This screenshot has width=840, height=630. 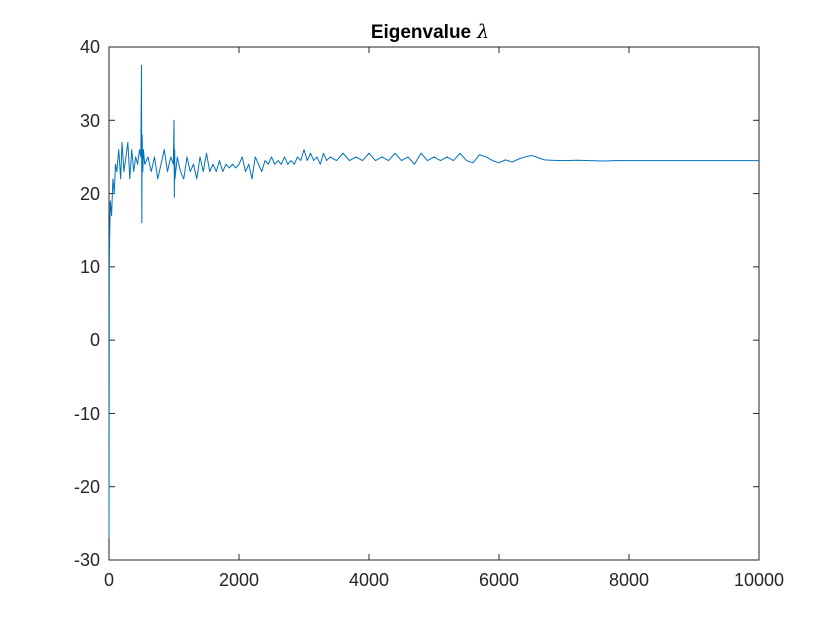 What do you see at coordinates (87, 414) in the screenshot?
I see `y-tick-label: -10` at bounding box center [87, 414].